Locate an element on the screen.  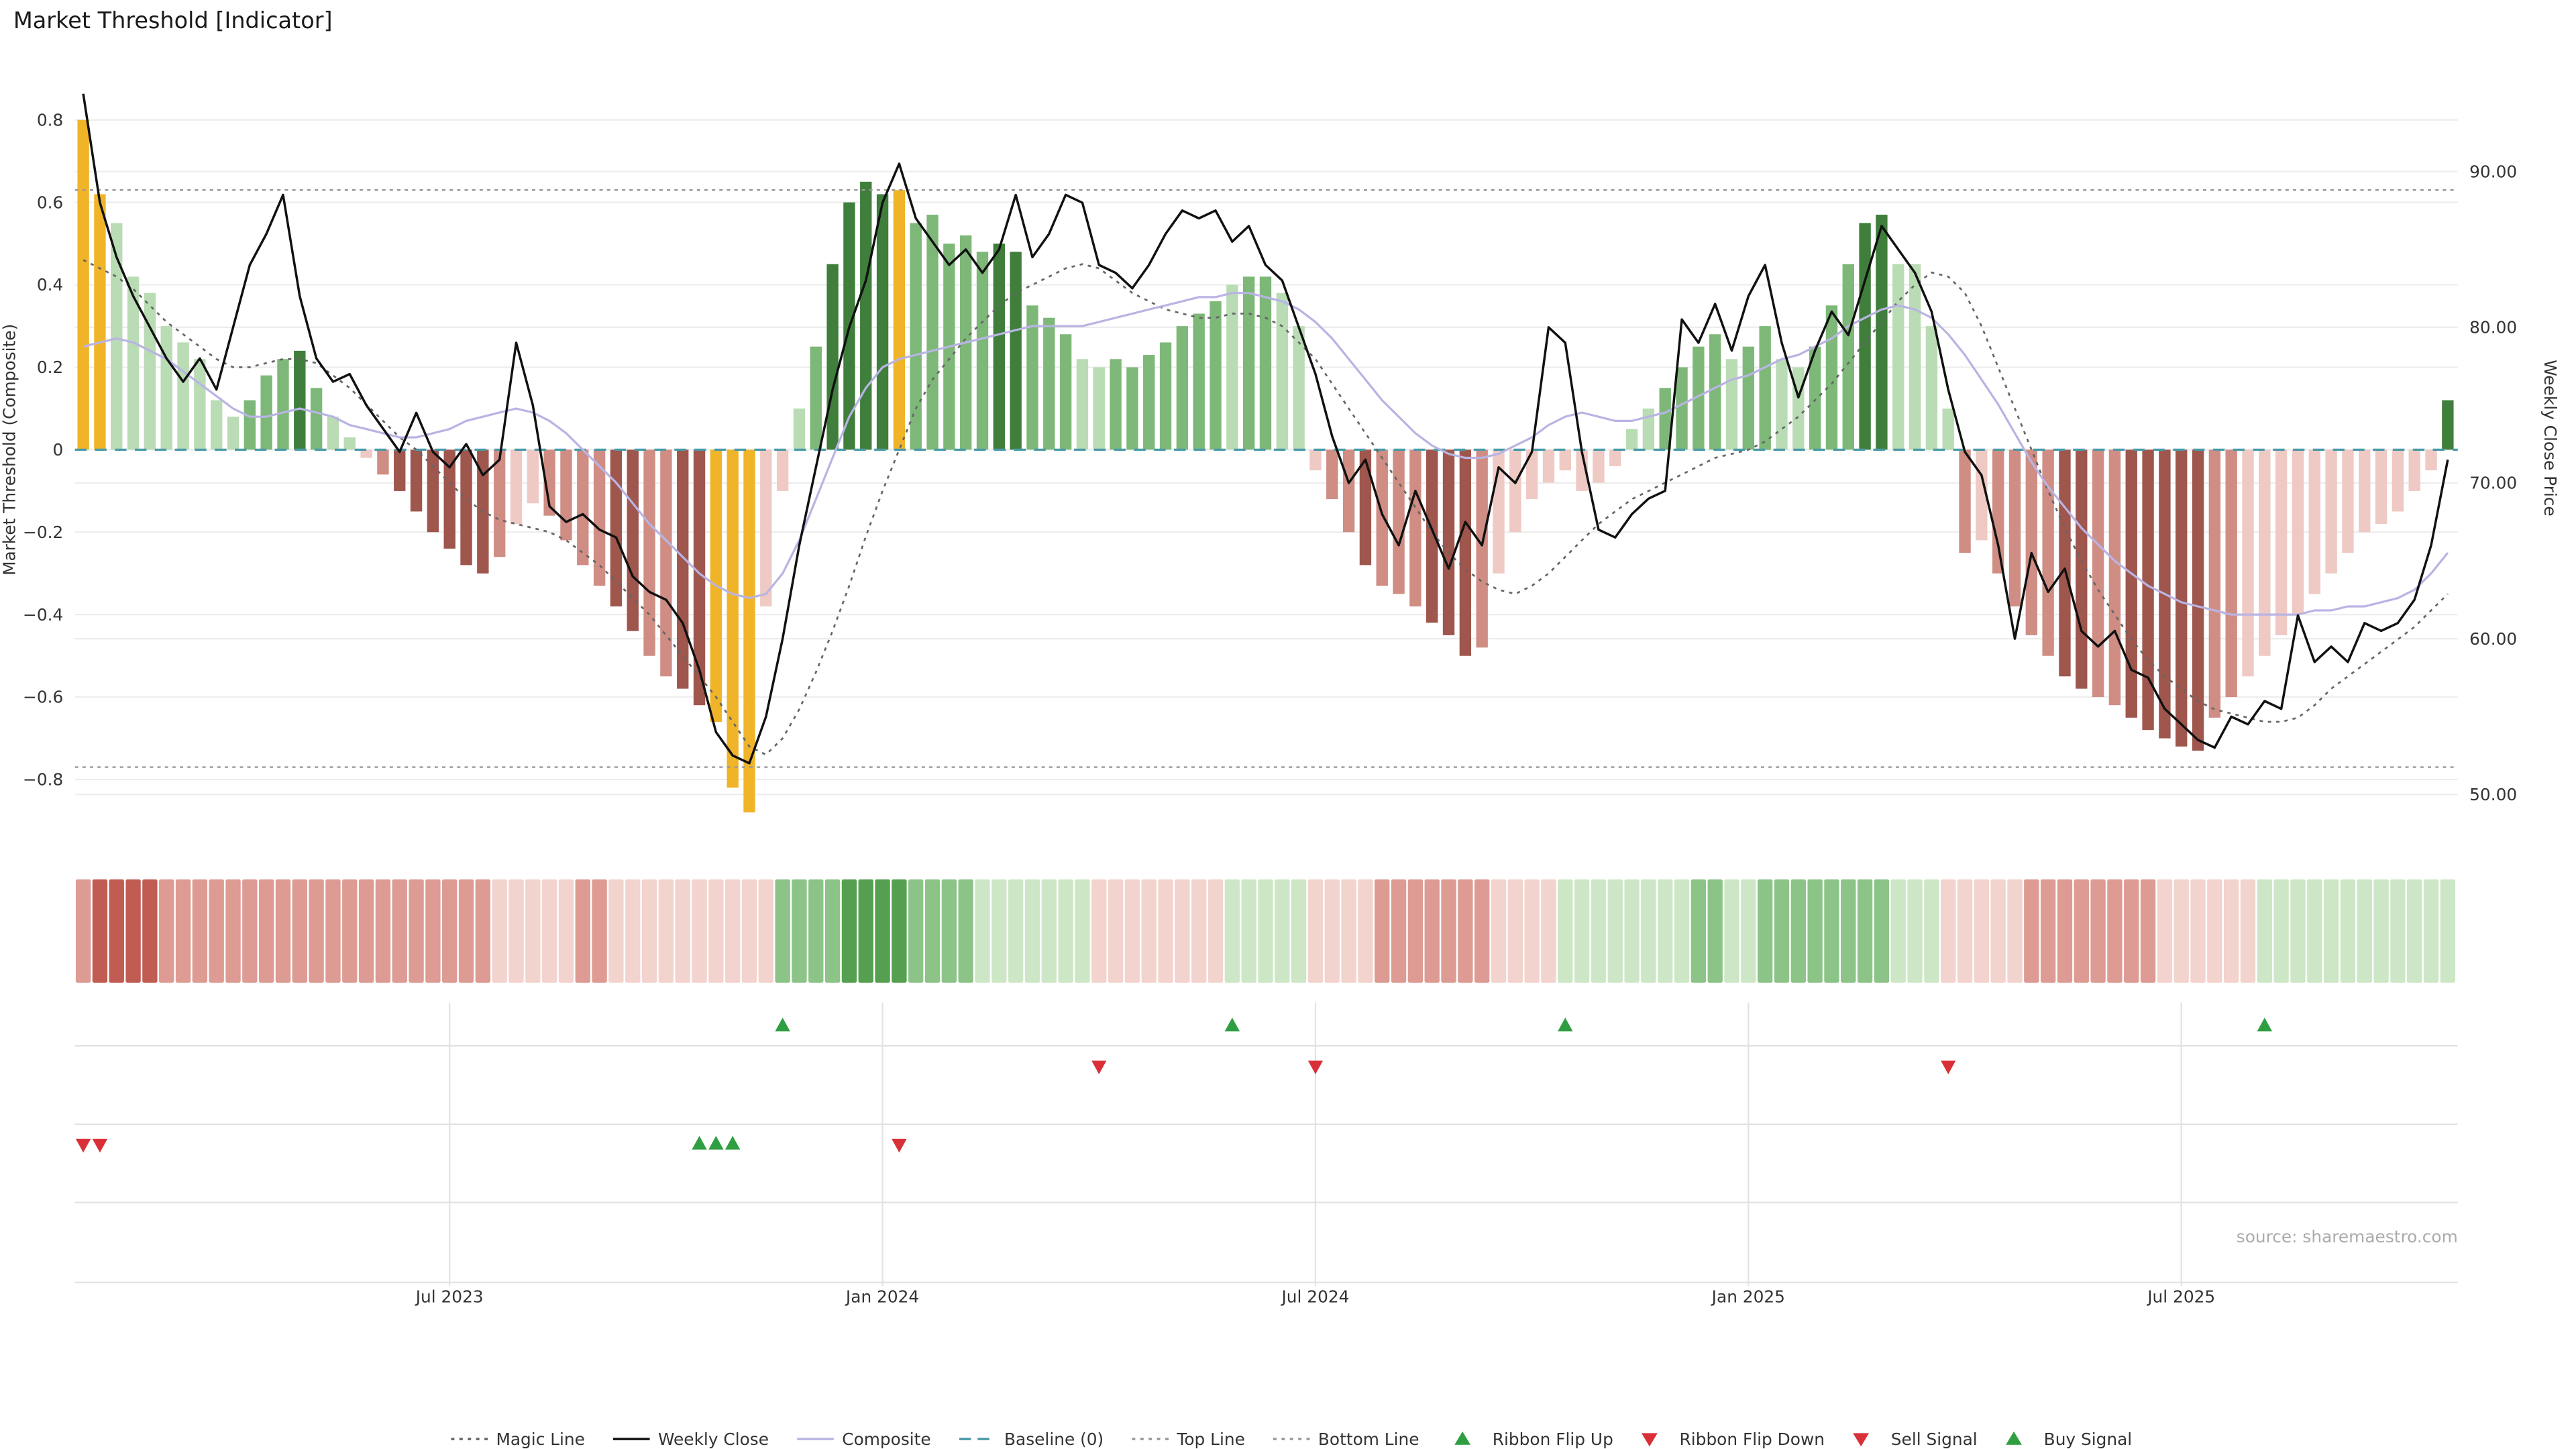
left-tick-label: 0.8 is located at coordinates (50, 119).